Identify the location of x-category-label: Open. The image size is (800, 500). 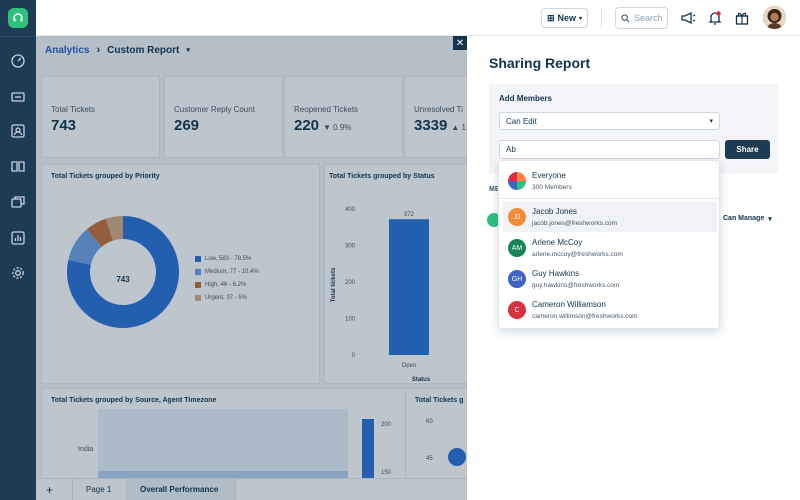
(409, 366).